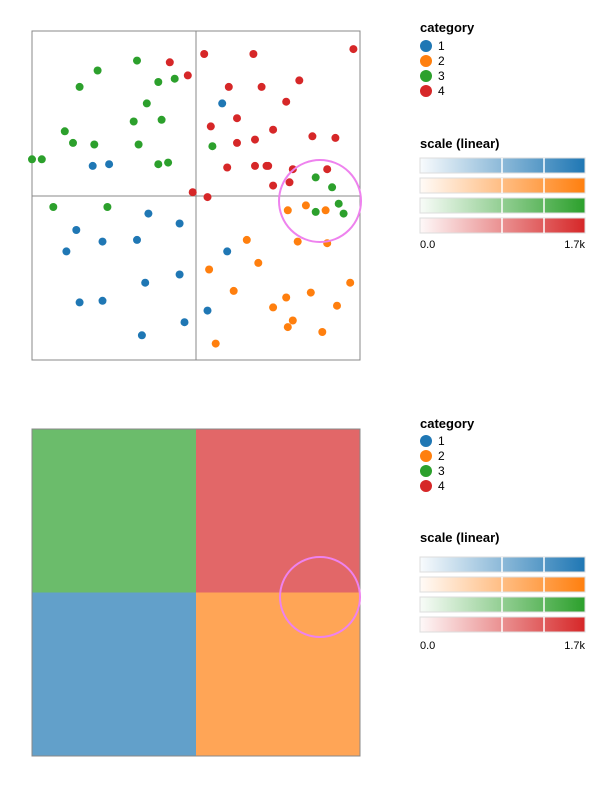  What do you see at coordinates (278, 511) in the screenshot?
I see `heatmap-cell-top-right` at bounding box center [278, 511].